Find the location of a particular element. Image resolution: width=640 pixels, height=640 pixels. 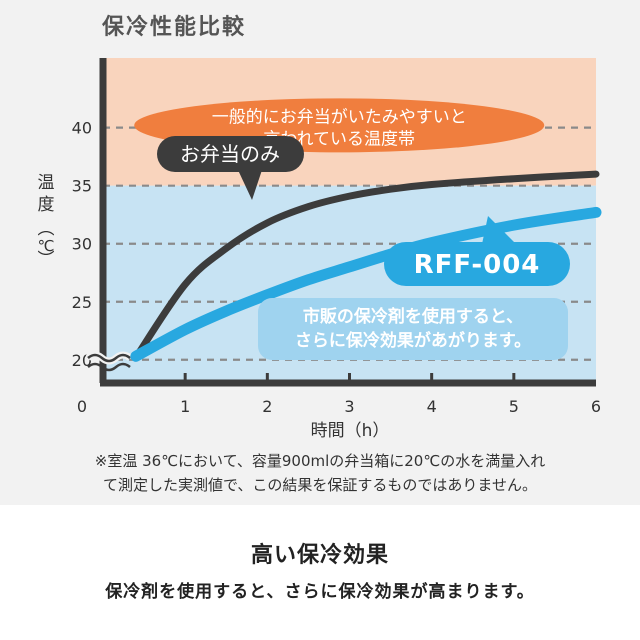

x-tick-label: 5 is located at coordinates (514, 406).